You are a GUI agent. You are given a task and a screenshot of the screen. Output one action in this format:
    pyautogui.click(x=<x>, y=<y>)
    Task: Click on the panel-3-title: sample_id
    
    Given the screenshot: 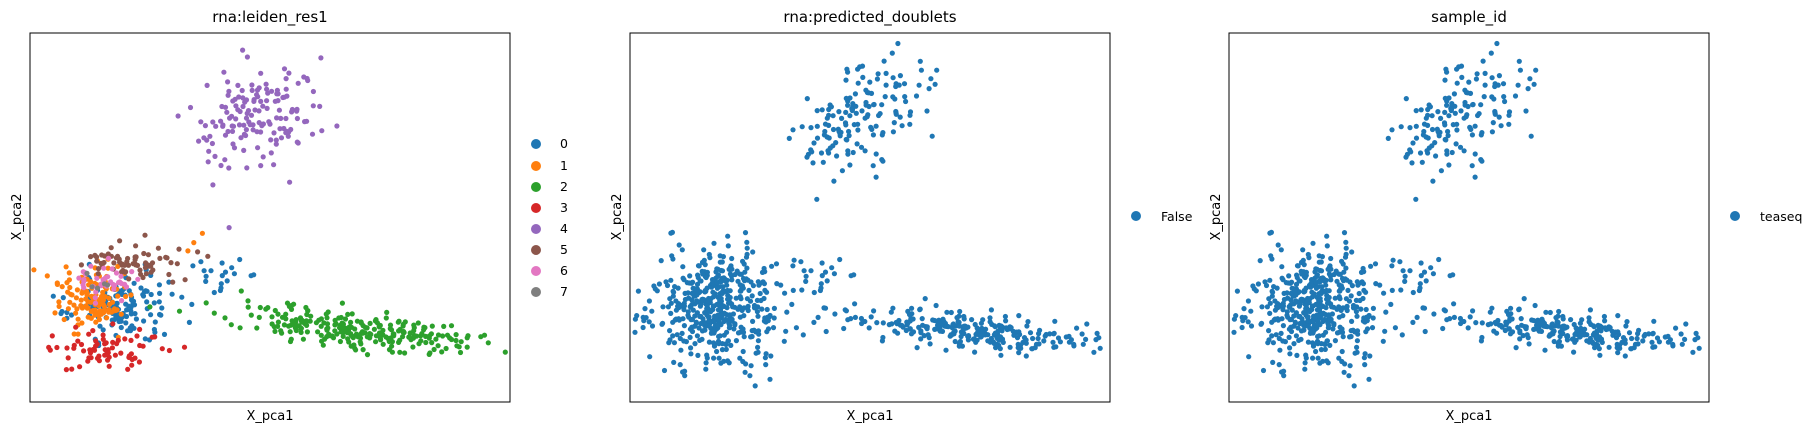 What is the action you would take?
    pyautogui.click(x=1469, y=17)
    